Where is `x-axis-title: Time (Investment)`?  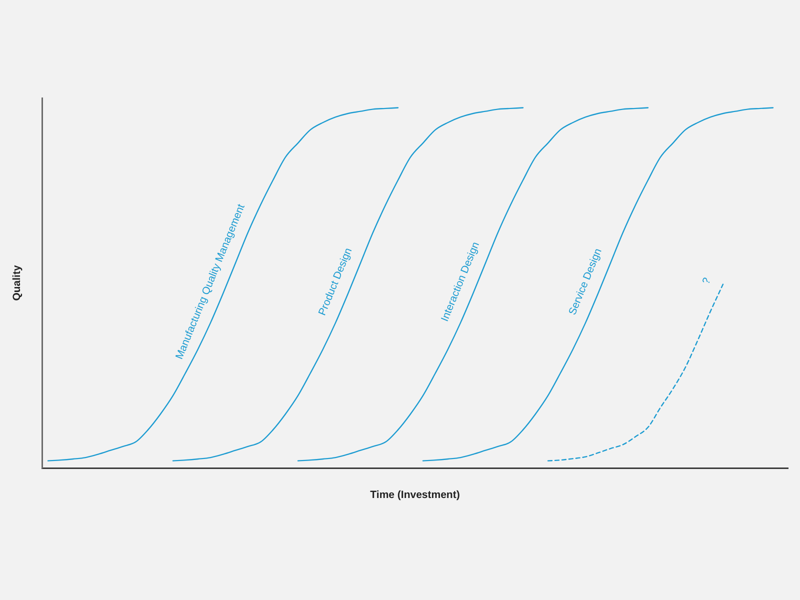
x-axis-title: Time (Investment) is located at coordinates (415, 494).